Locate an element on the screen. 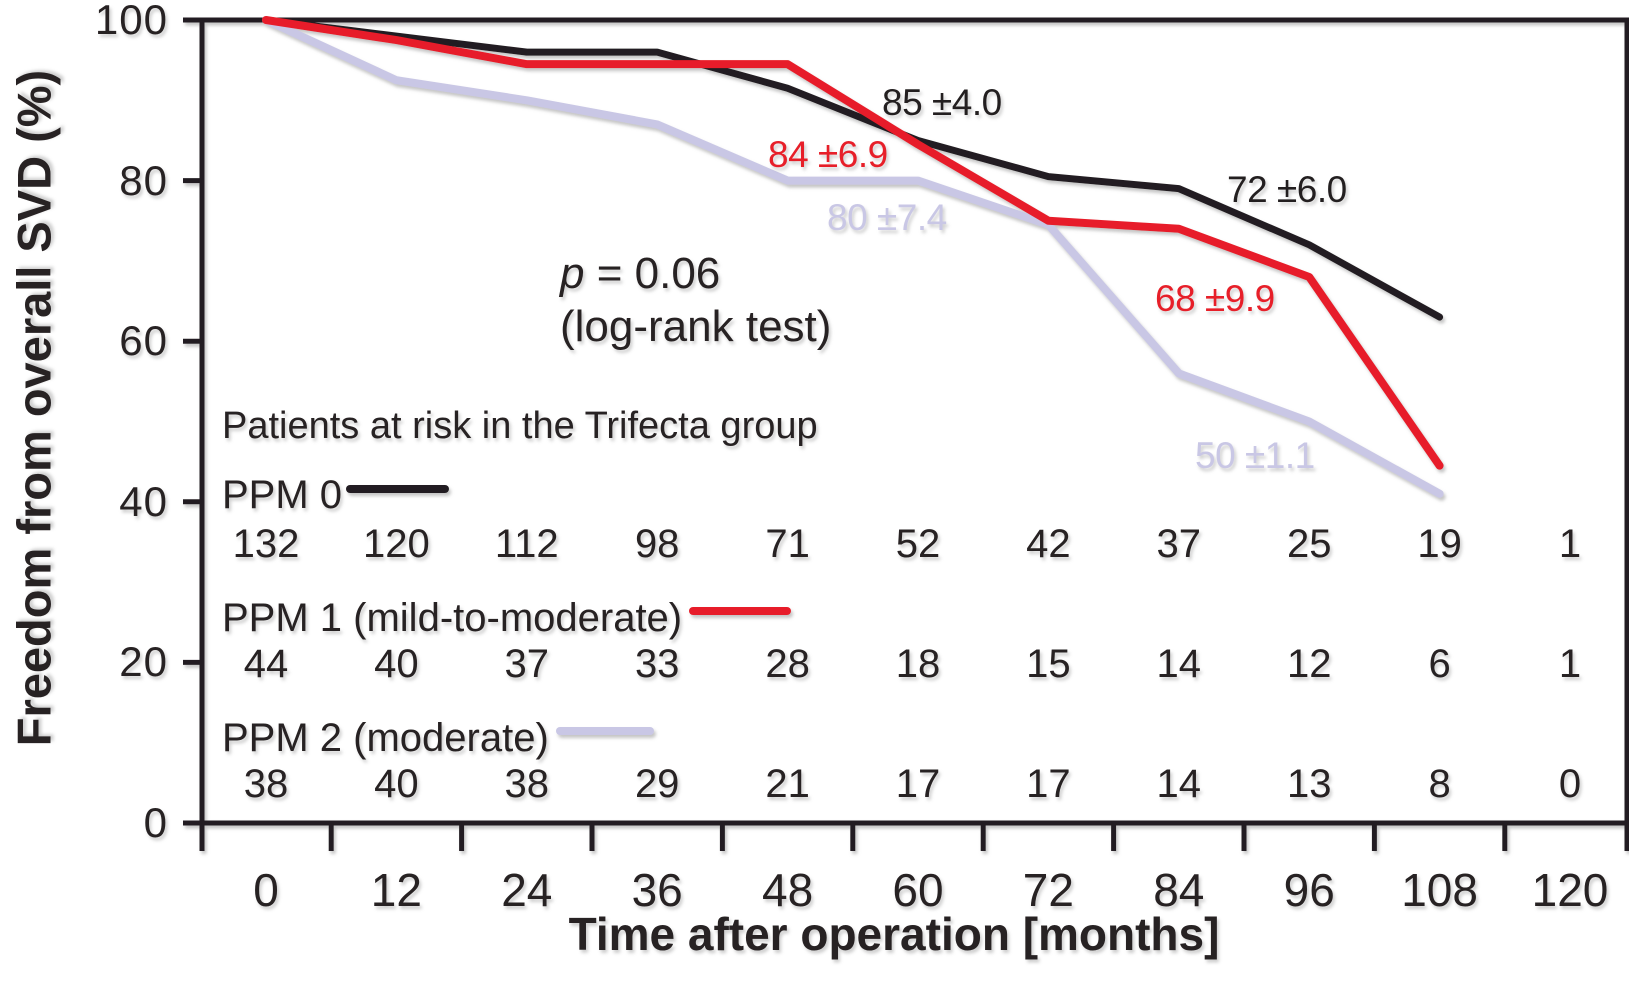 This screenshot has width=1629, height=1000. risk-cell: 13 is located at coordinates (1309, 784).